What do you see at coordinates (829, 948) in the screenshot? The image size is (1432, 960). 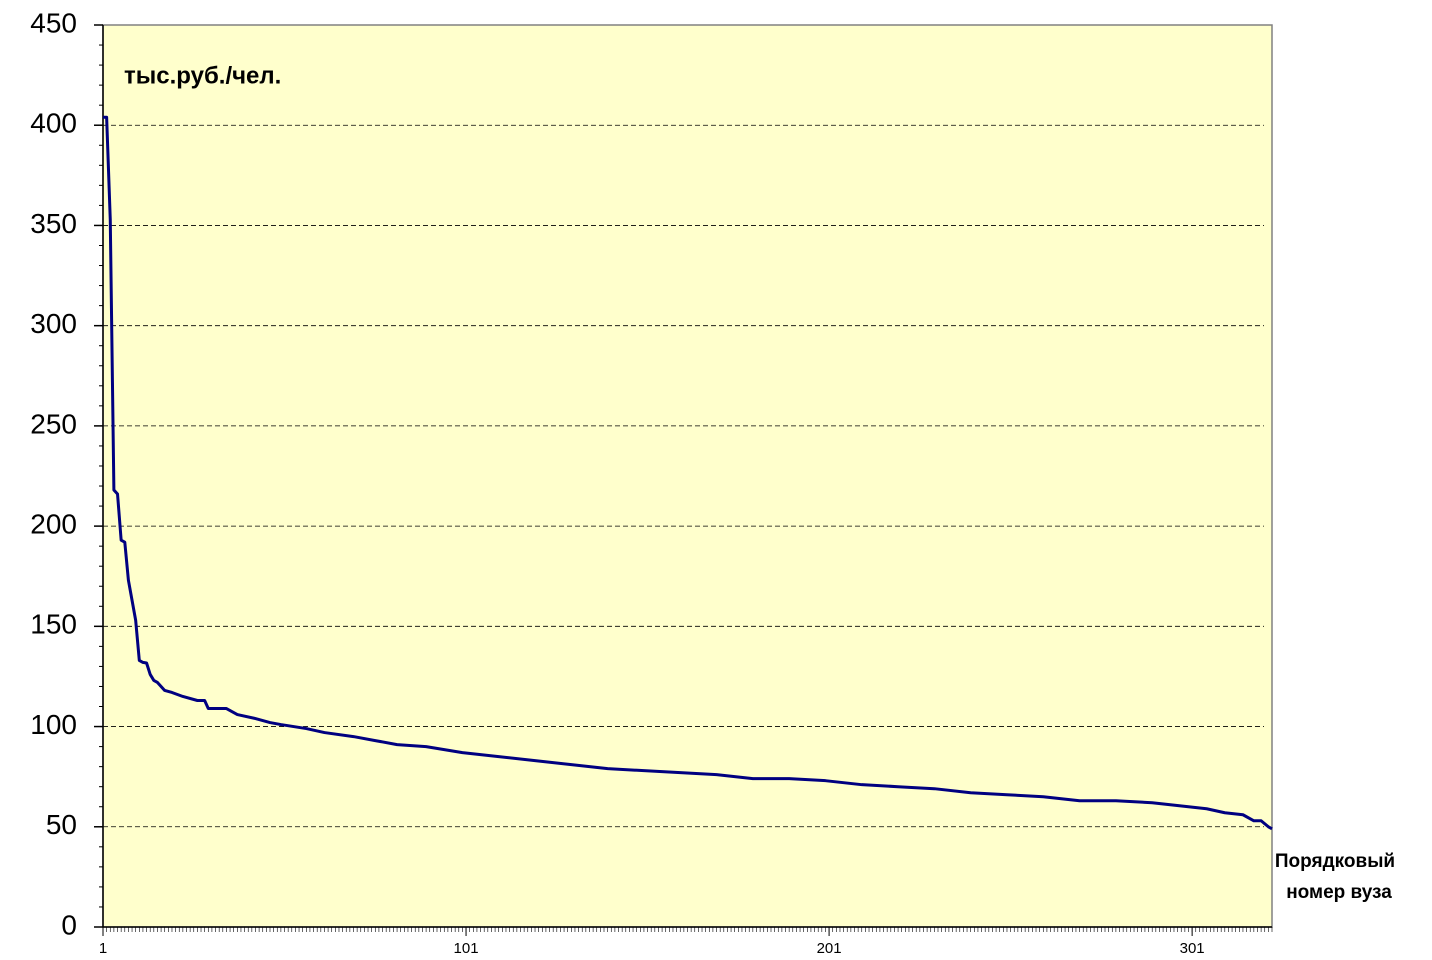 I see `x-tick-label: 201` at bounding box center [829, 948].